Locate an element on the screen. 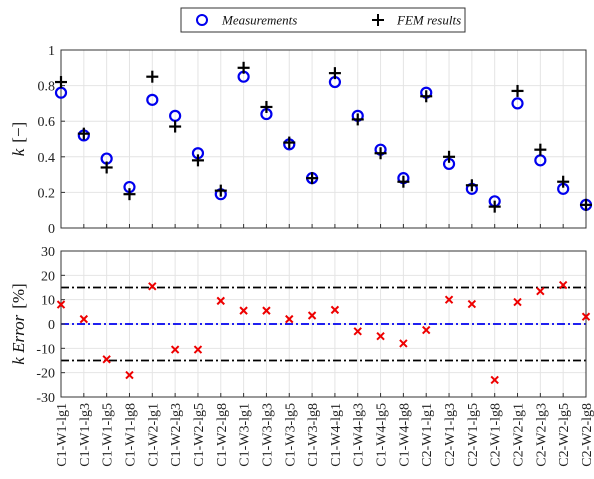 Image resolution: width=594 pixels, height=479 pixels. x-tick-label: C1-W2-lg3 is located at coordinates (176, 435).